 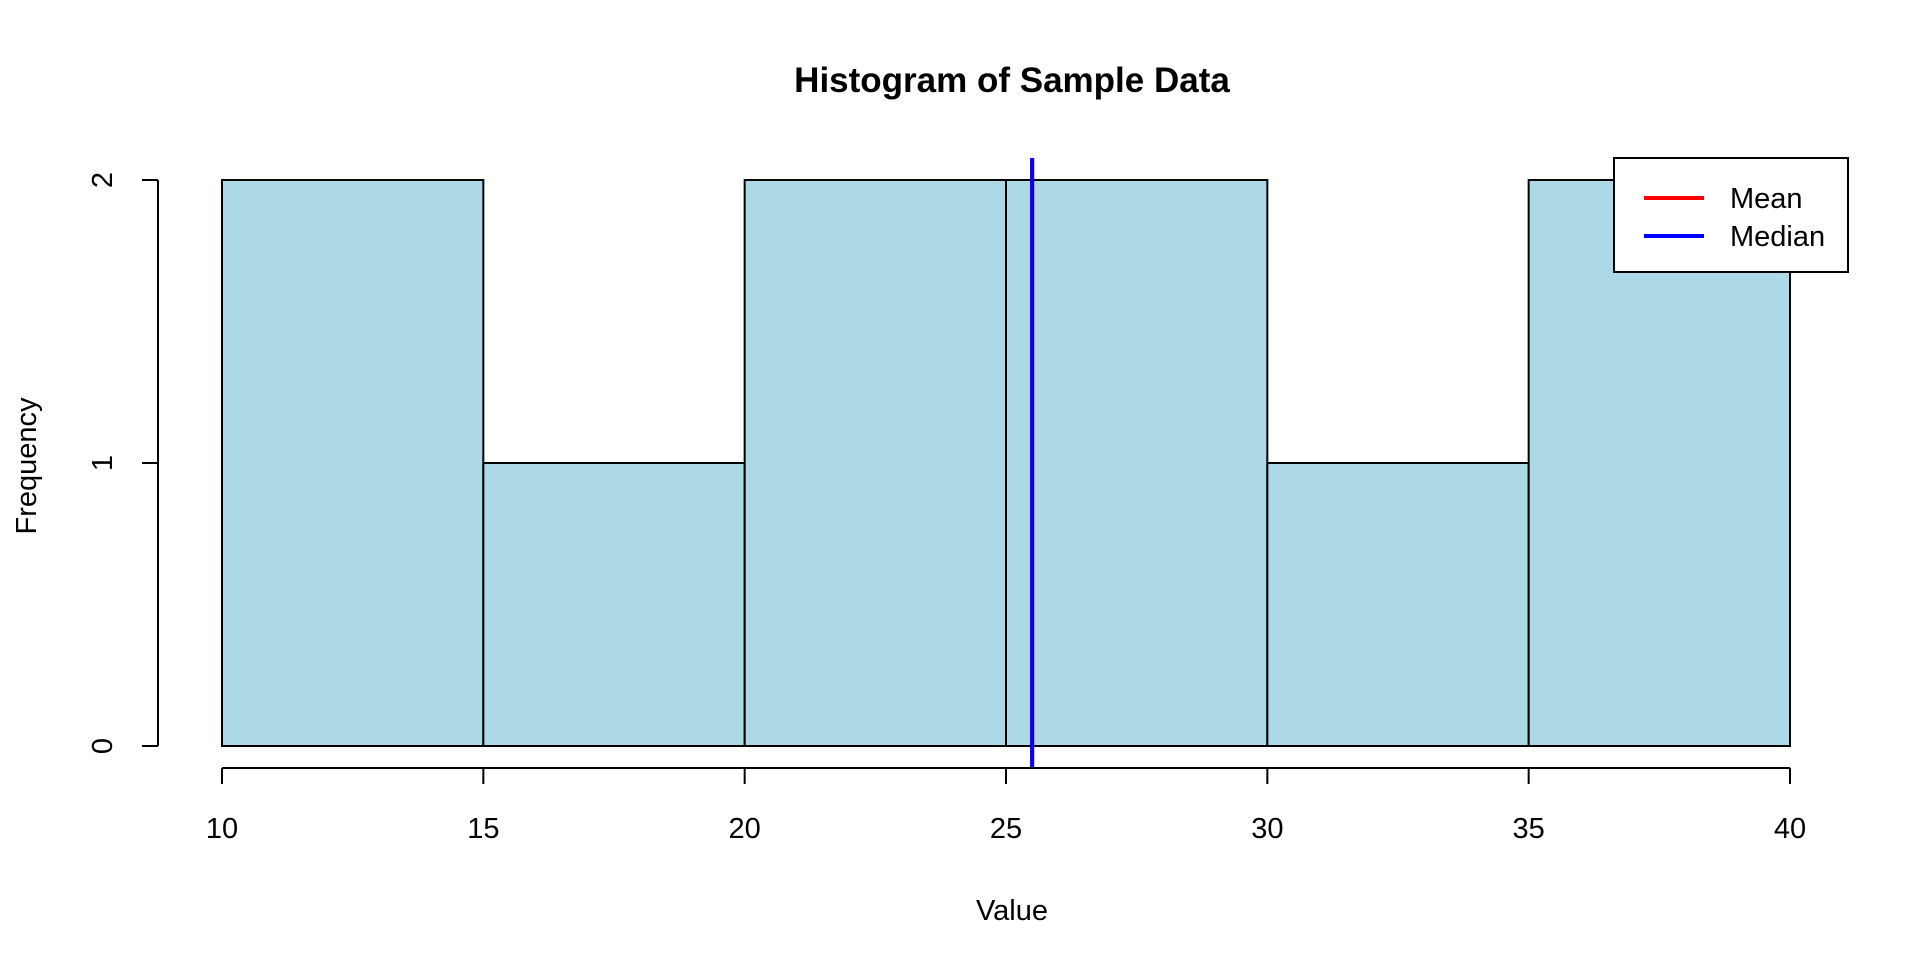 What do you see at coordinates (1529, 829) in the screenshot?
I see `x-tick-label: 35` at bounding box center [1529, 829].